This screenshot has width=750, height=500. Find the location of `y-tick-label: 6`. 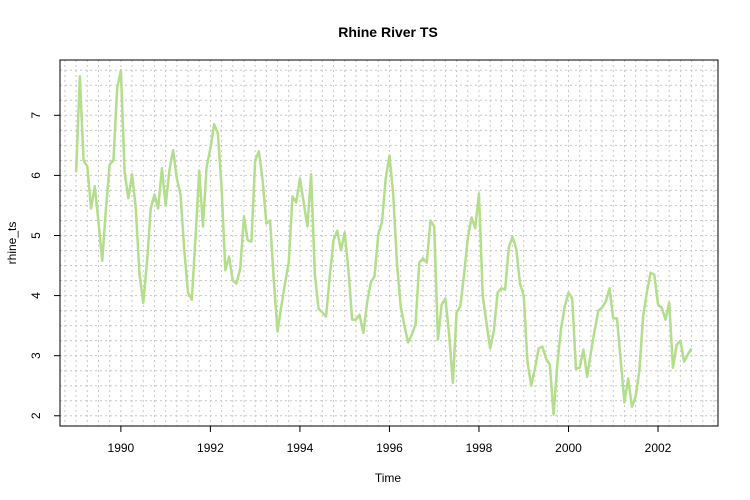

y-tick-label: 6 is located at coordinates (36, 175).